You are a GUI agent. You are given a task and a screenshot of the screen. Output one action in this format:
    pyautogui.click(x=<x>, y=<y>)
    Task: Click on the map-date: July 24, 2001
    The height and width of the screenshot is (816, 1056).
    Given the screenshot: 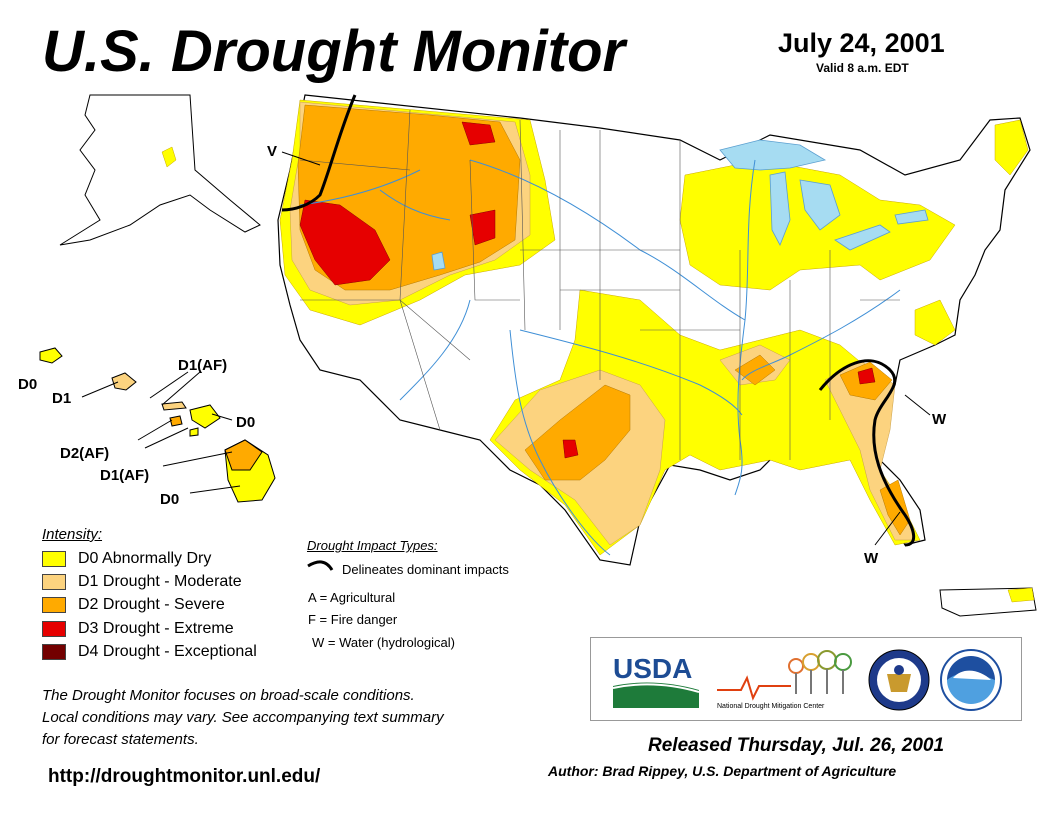 What is the action you would take?
    pyautogui.click(x=861, y=43)
    